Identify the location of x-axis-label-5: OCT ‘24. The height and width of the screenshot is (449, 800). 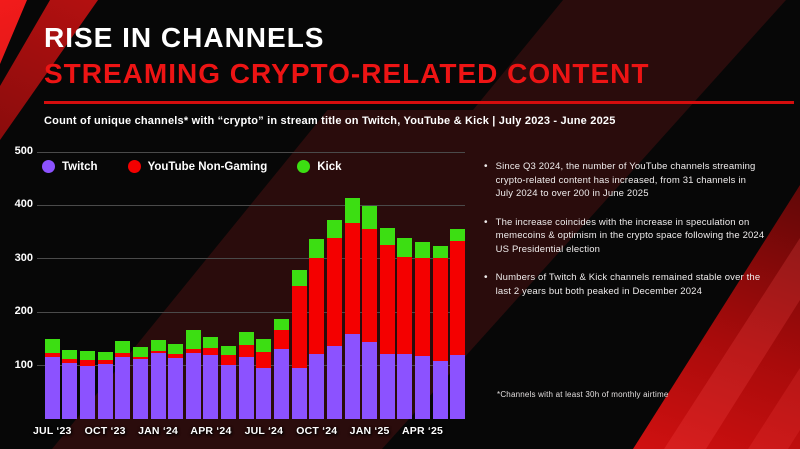
(317, 431).